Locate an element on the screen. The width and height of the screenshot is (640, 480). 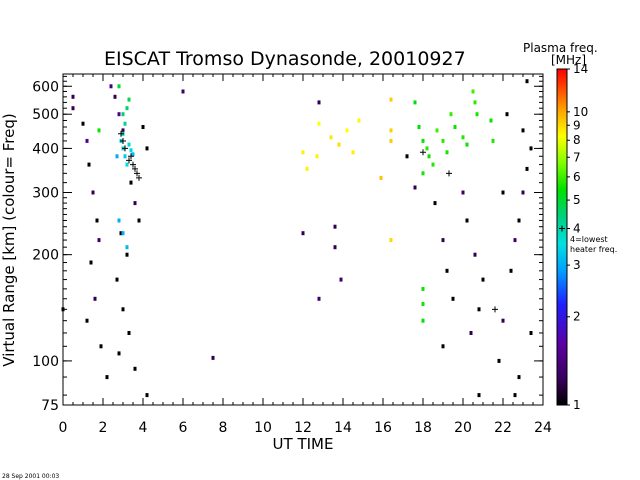
chart-title: EISCAT Tromso Dynasonde, 20010927 is located at coordinates (285, 59).